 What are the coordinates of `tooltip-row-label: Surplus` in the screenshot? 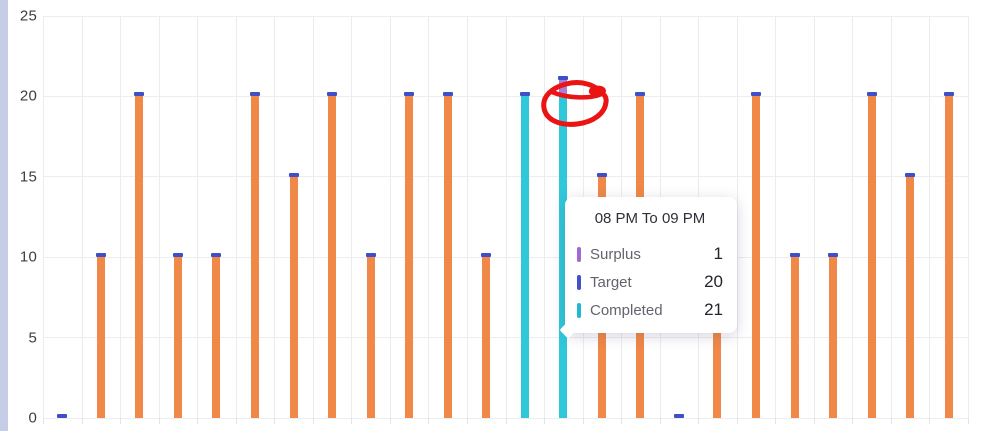 It's located at (615, 254).